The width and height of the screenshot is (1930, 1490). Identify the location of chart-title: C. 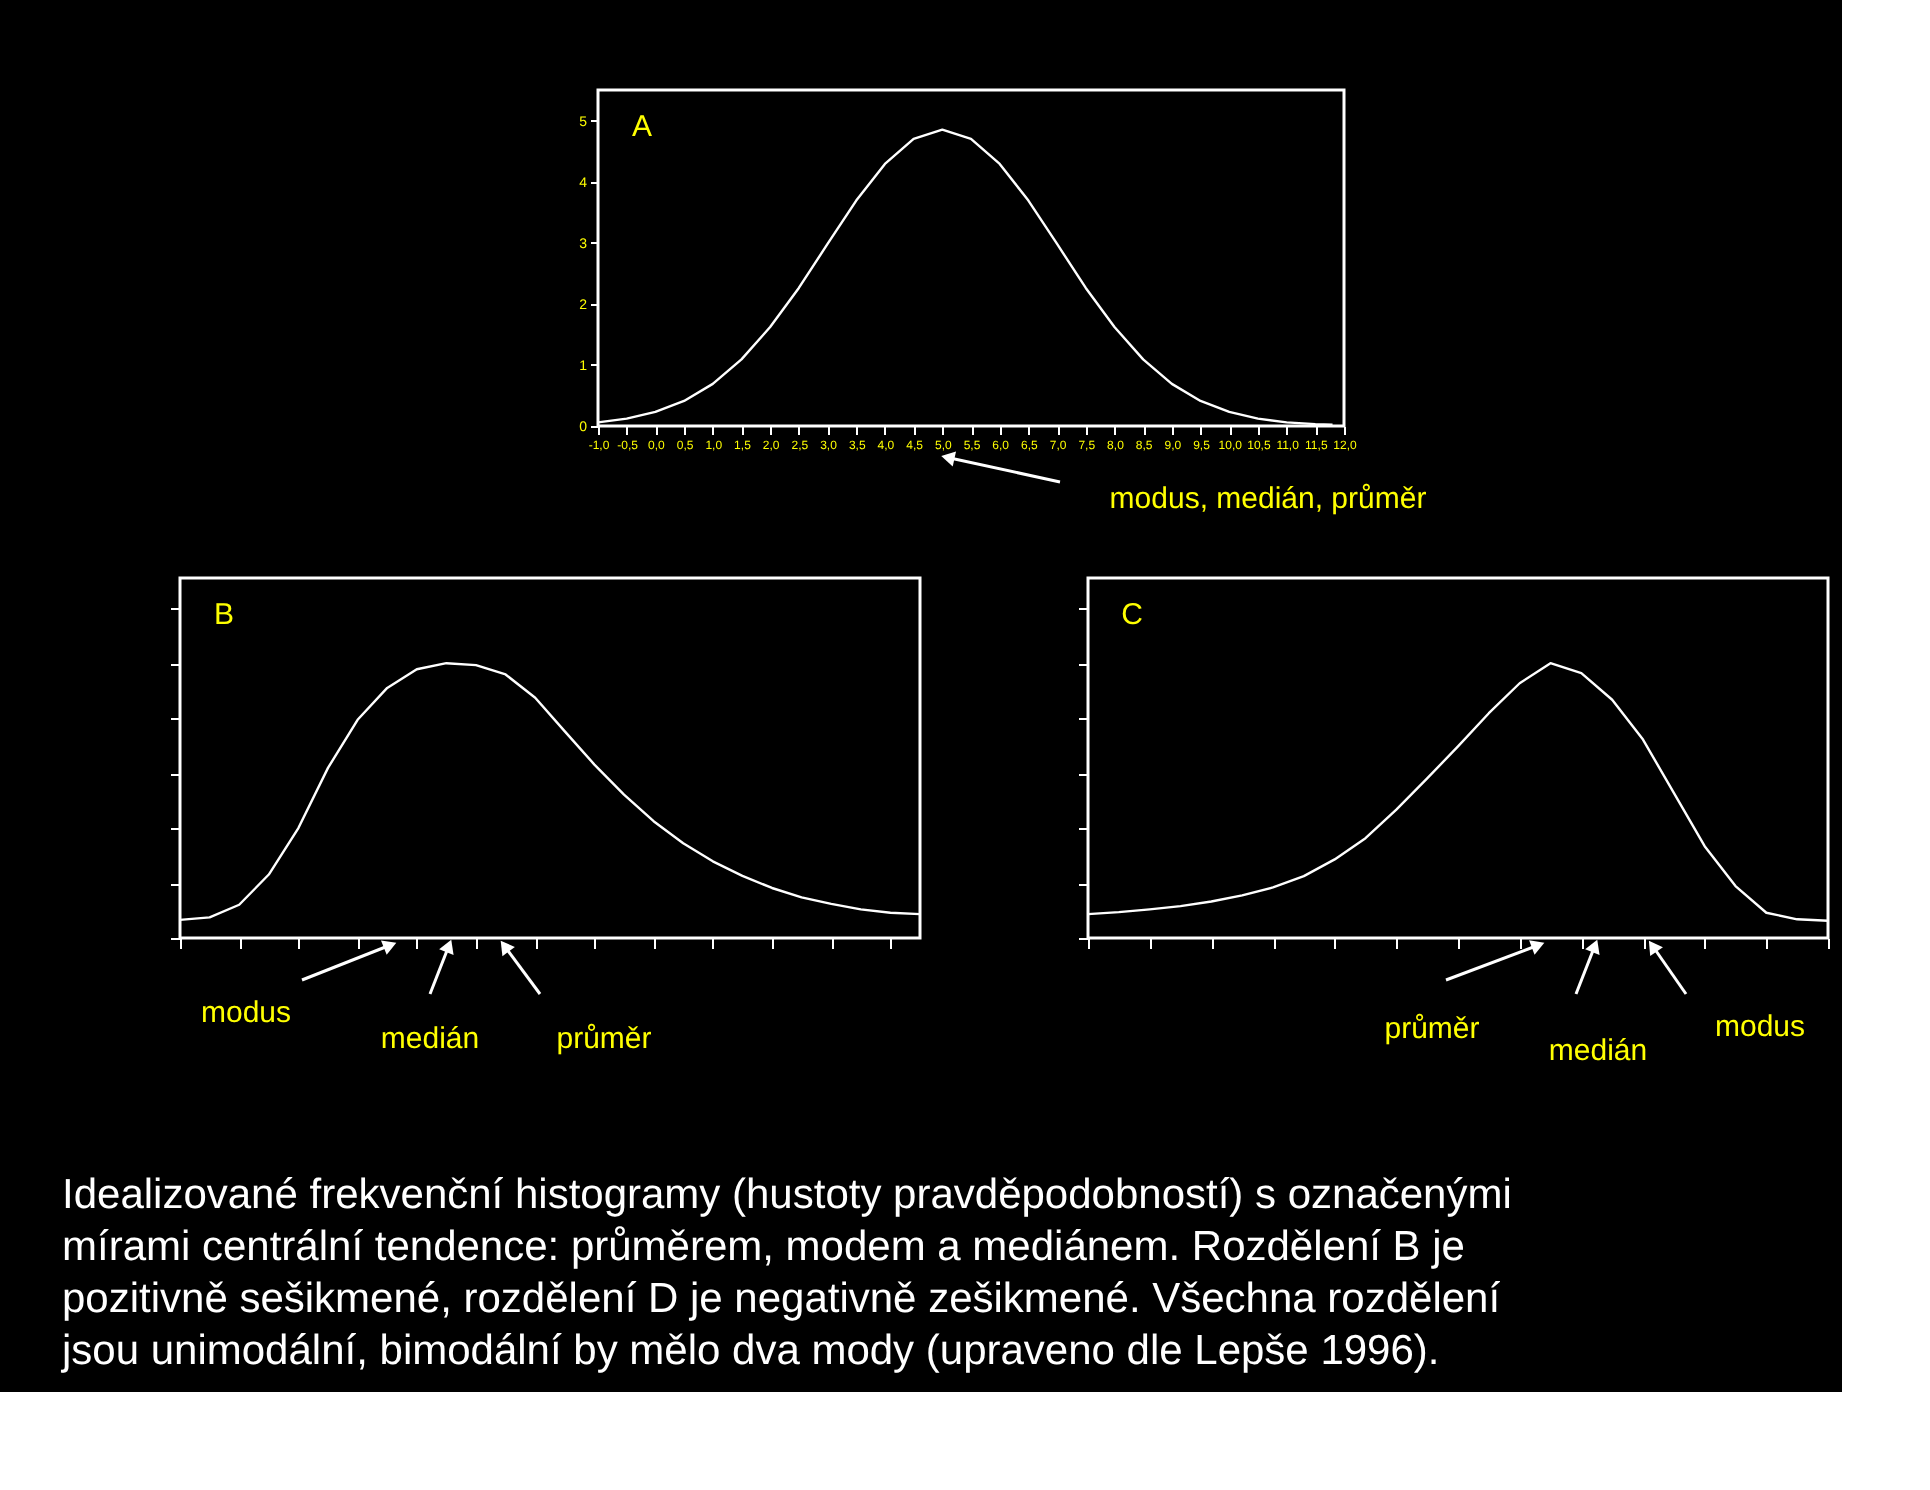
(1132, 615).